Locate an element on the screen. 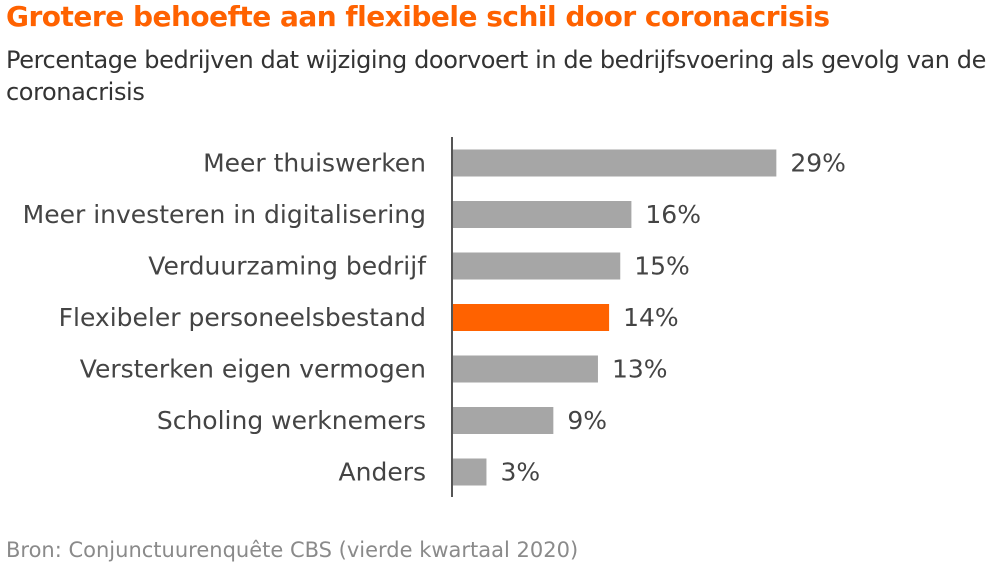 Image resolution: width=1000 pixels, height=579 pixels. category-label-verduurzaming-bedrijf: Verduurzaming bedrijf is located at coordinates (287, 266).